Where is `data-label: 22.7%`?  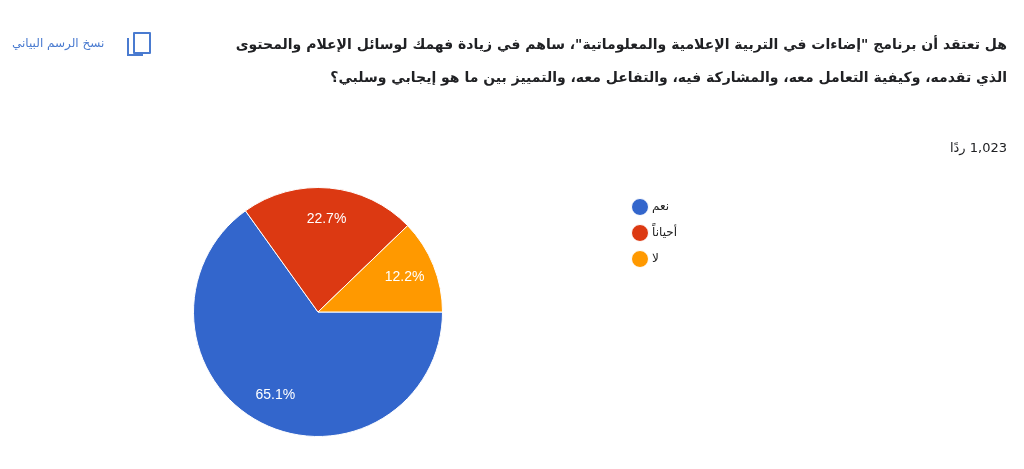
data-label: 22.7% is located at coordinates (326, 217).